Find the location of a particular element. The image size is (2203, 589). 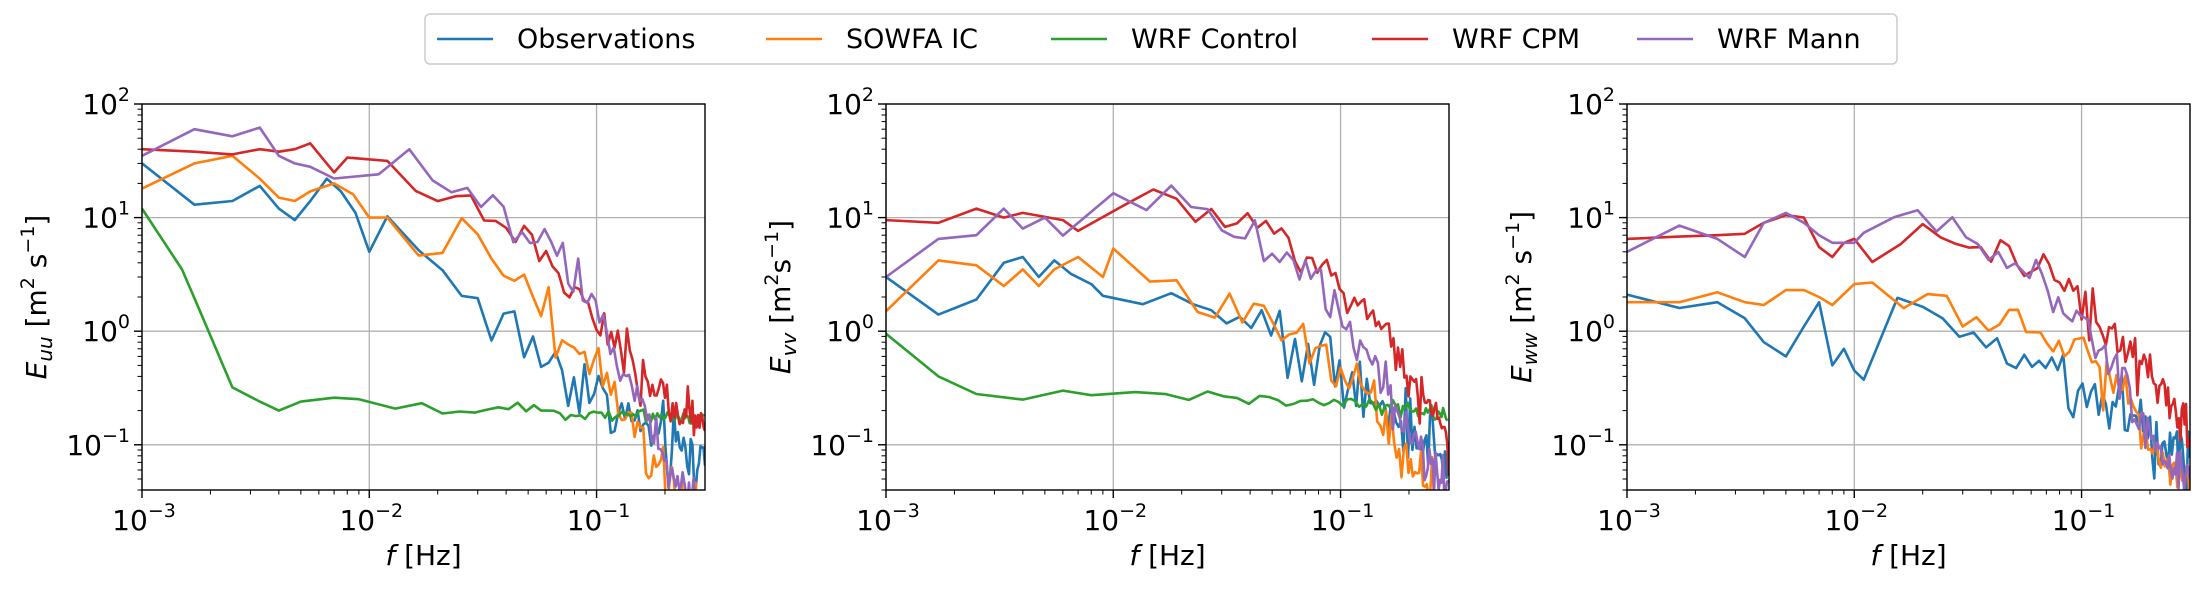

y-axis-label: Euu [m2 s−1] is located at coordinates (37, 297).